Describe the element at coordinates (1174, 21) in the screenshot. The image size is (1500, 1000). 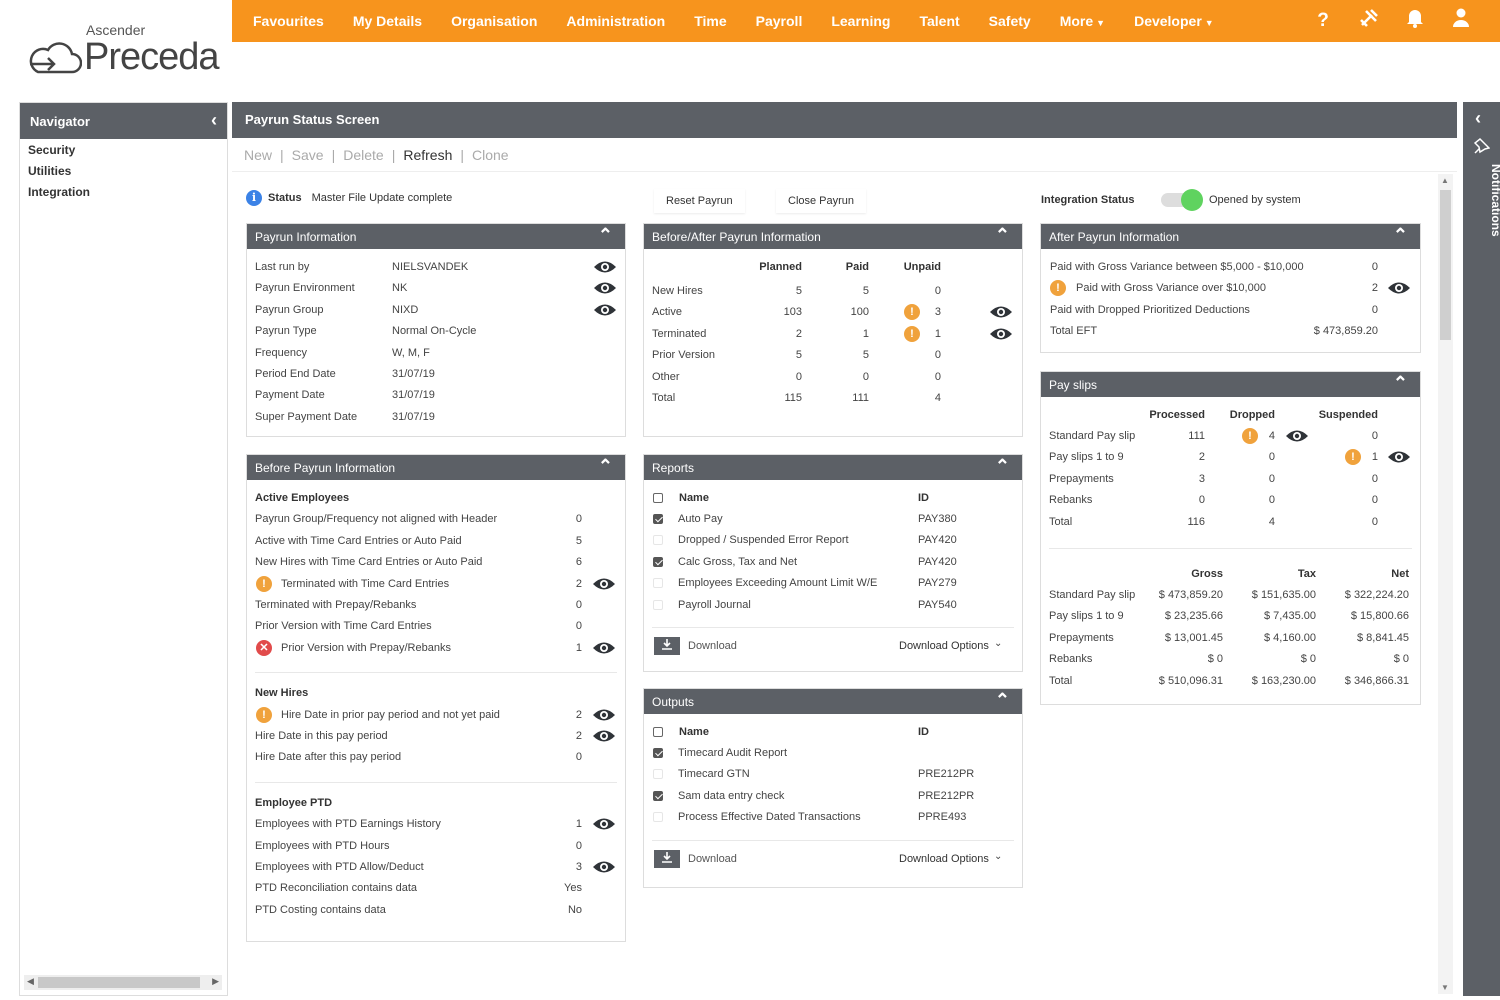
I see `nav-developer: Developer ▼` at that location.